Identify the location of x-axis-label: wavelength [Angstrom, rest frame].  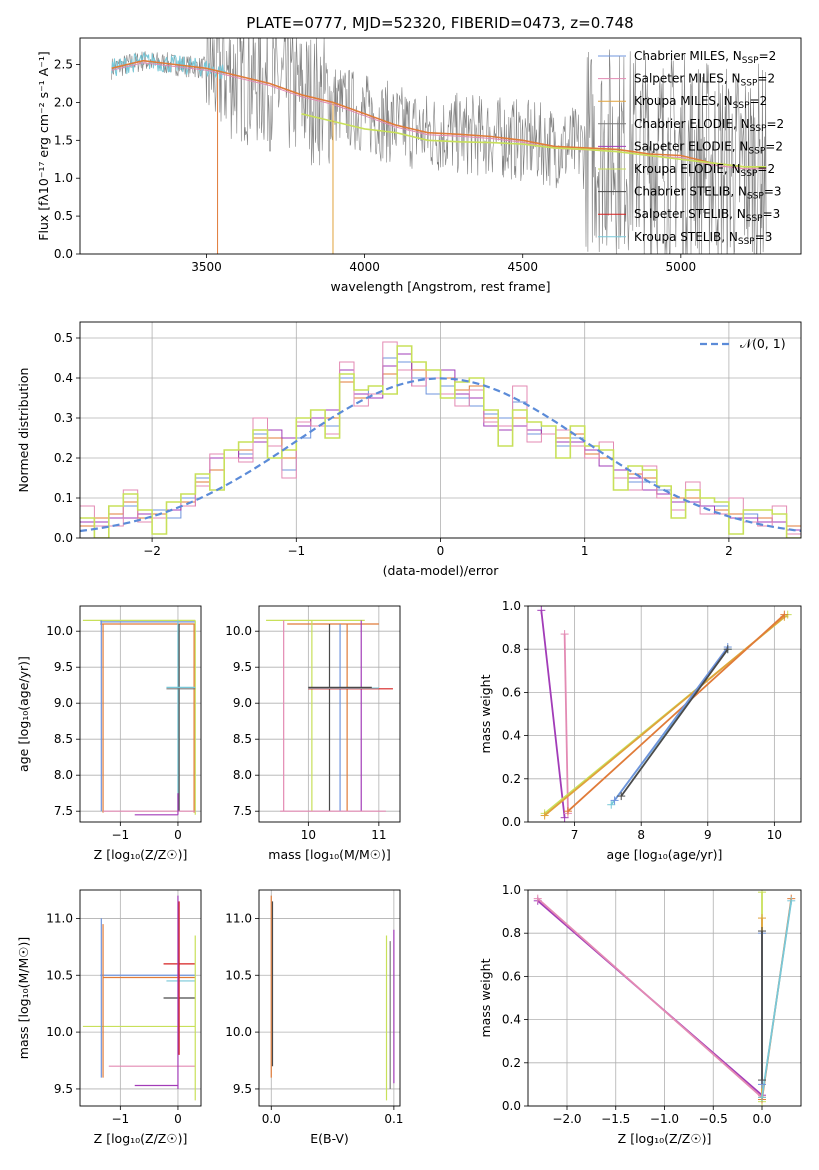
(440, 286).